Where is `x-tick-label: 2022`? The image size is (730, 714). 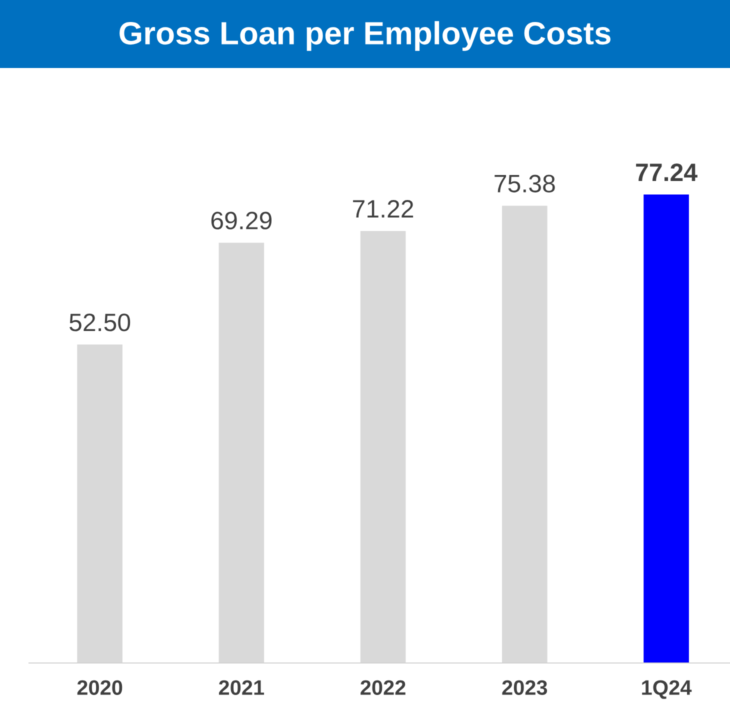 x-tick-label: 2022 is located at coordinates (383, 687).